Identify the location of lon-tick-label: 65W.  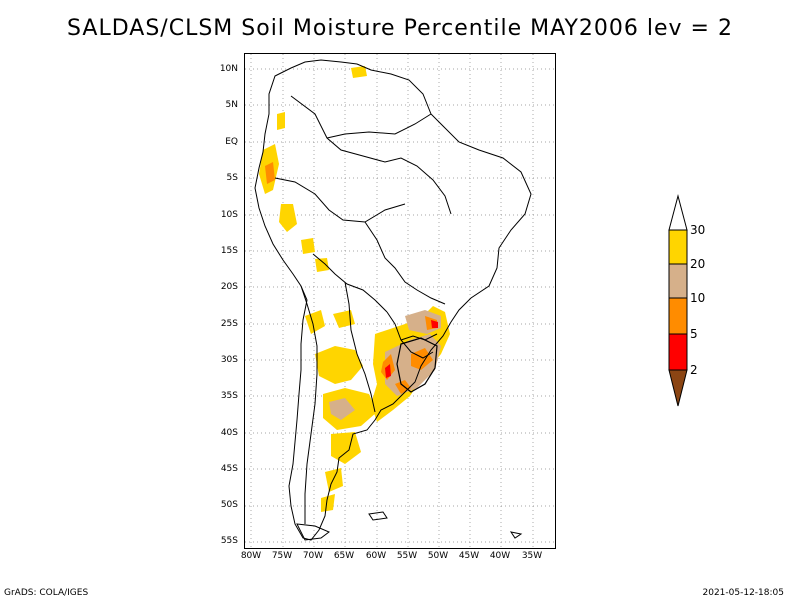
(344, 556).